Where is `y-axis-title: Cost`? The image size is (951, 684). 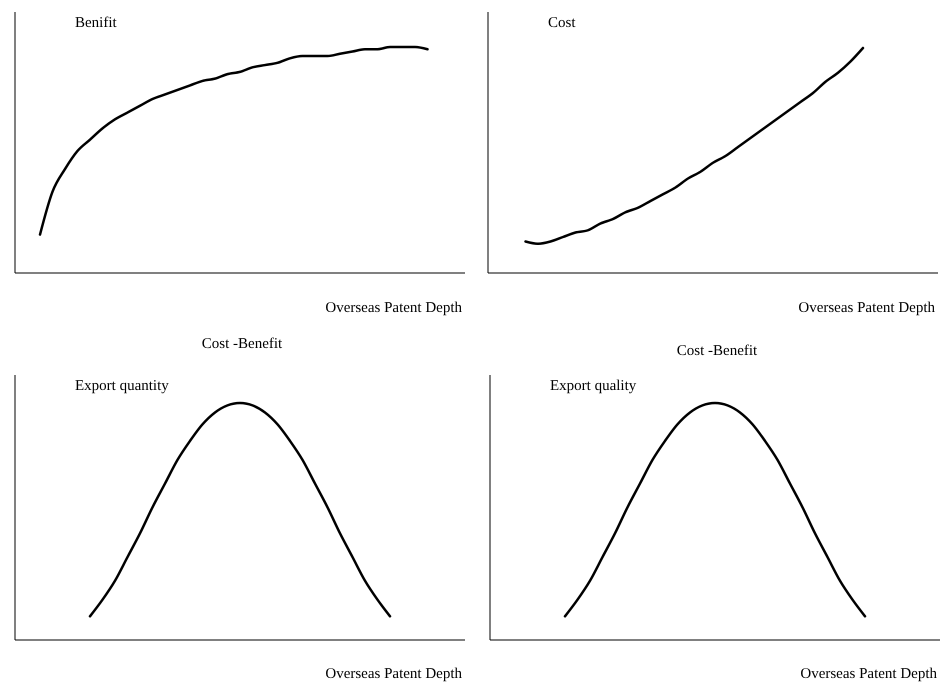 y-axis-title: Cost is located at coordinates (562, 23).